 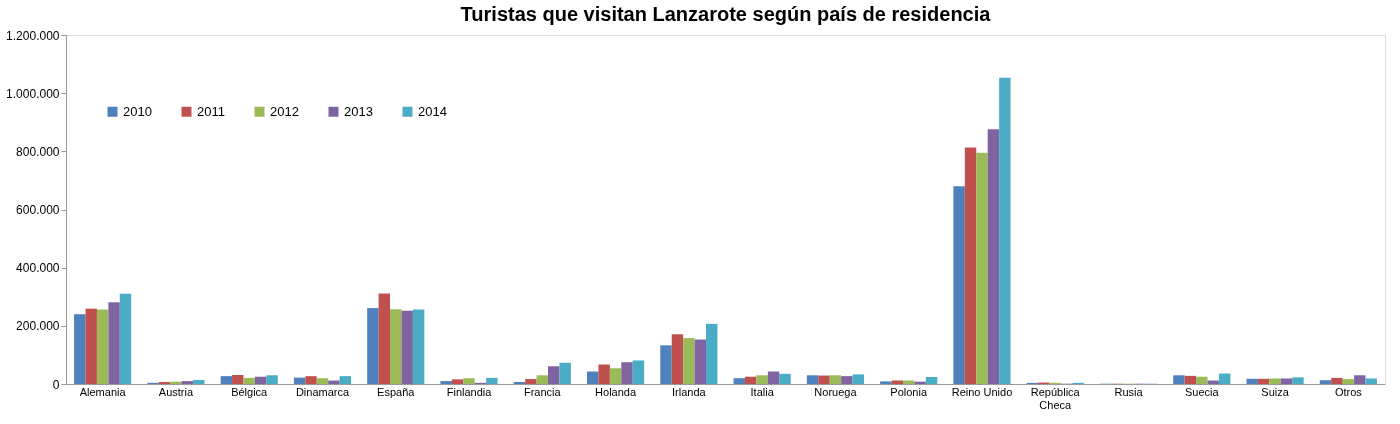 What do you see at coordinates (982, 391) in the screenshot?
I see `x-tick-label: Reino Unido` at bounding box center [982, 391].